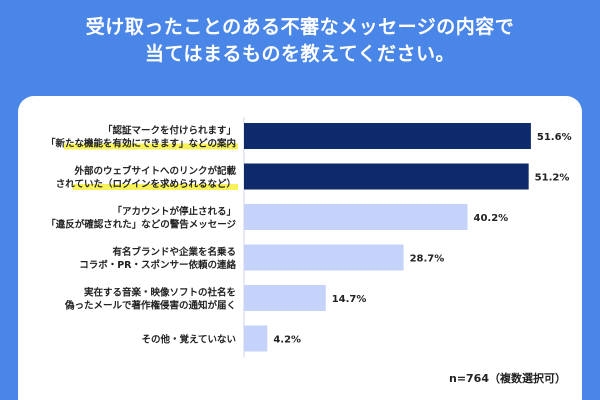 This screenshot has width=600, height=400. What do you see at coordinates (300, 27) in the screenshot?
I see `title-line-1: 受け取ったことのある不審なメッセージの内容で` at bounding box center [300, 27].